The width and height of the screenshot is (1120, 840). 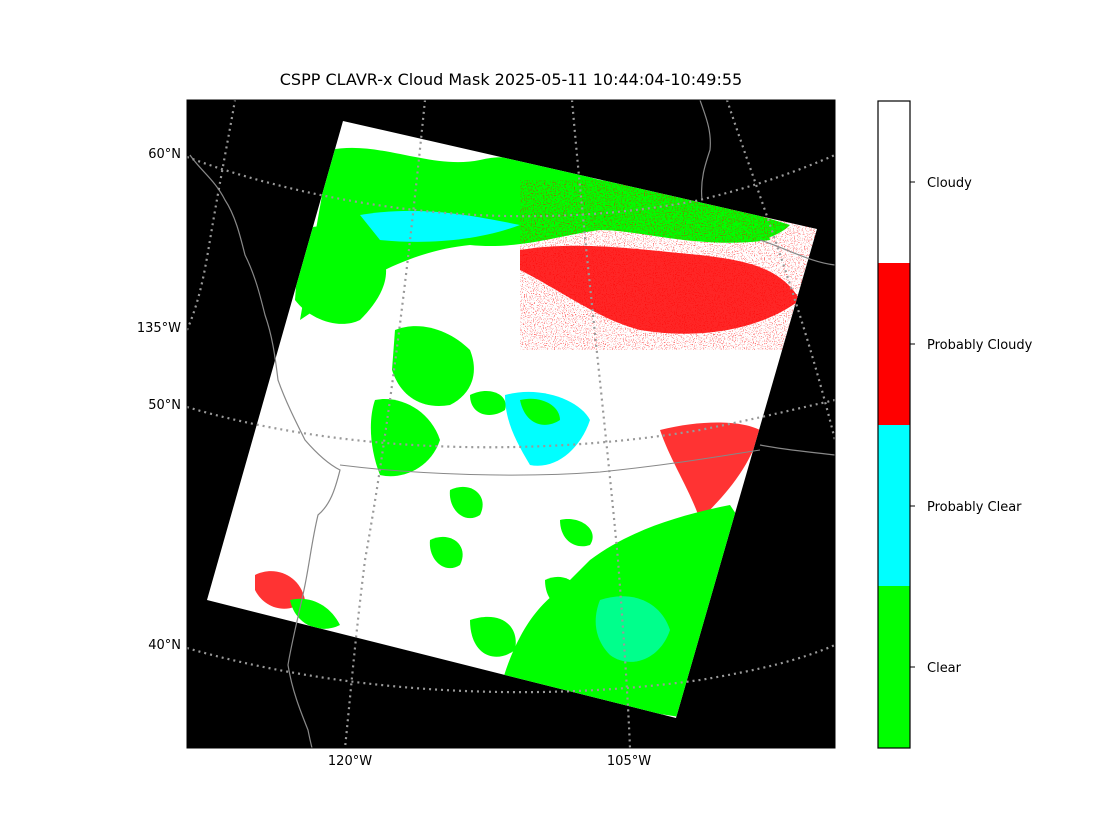 I want to click on legend-label-clear: Clear, so click(x=944, y=668).